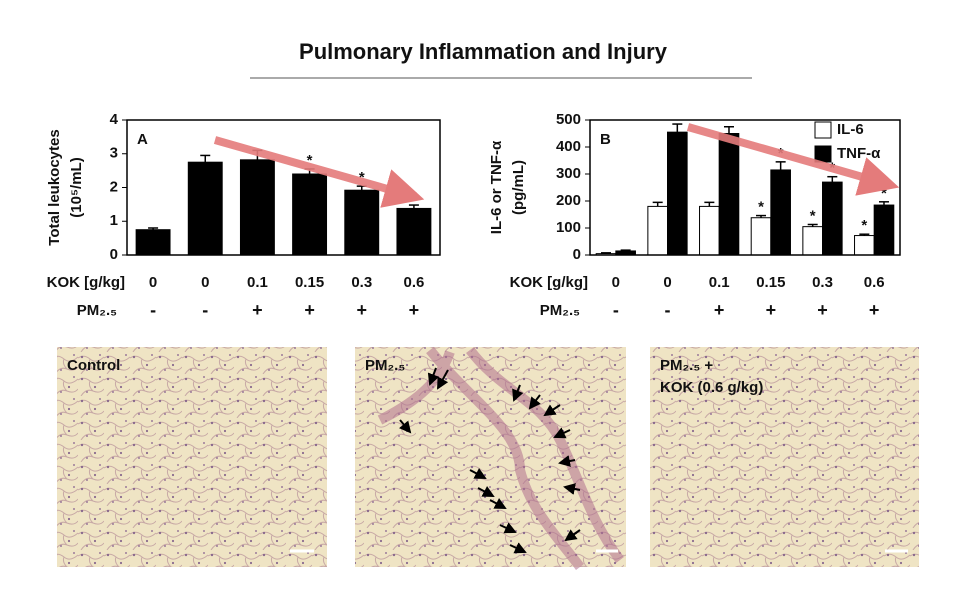  I want to click on image-label: KOK (0.6 g/kg), so click(711, 387).